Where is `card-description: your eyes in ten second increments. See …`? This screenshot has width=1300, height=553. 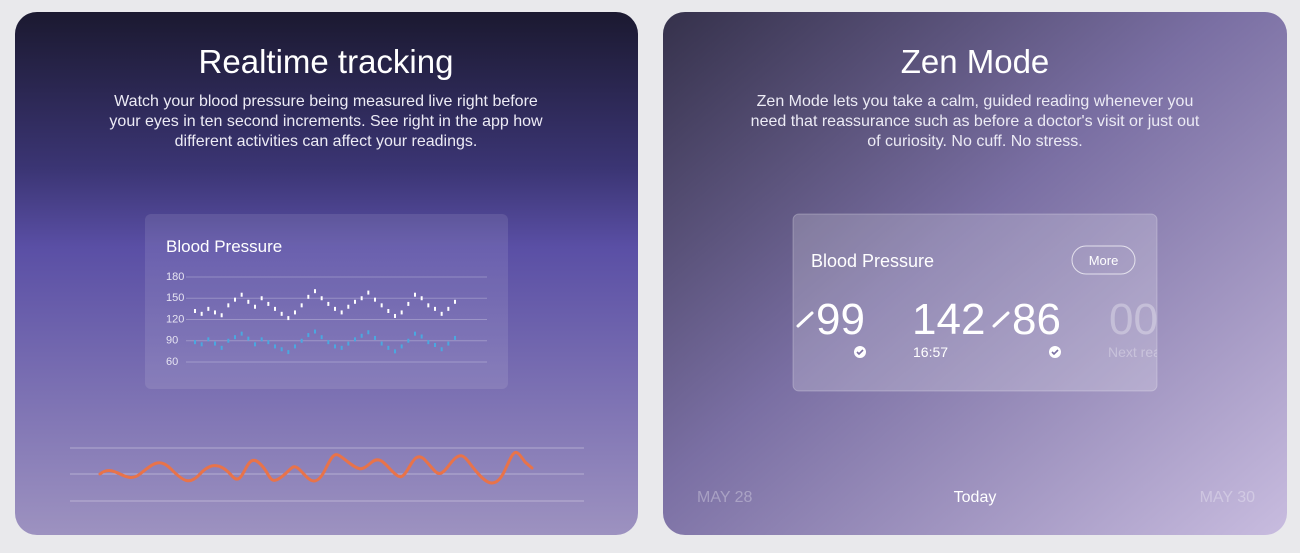 card-description: your eyes in ten second increments. See … is located at coordinates (326, 121).